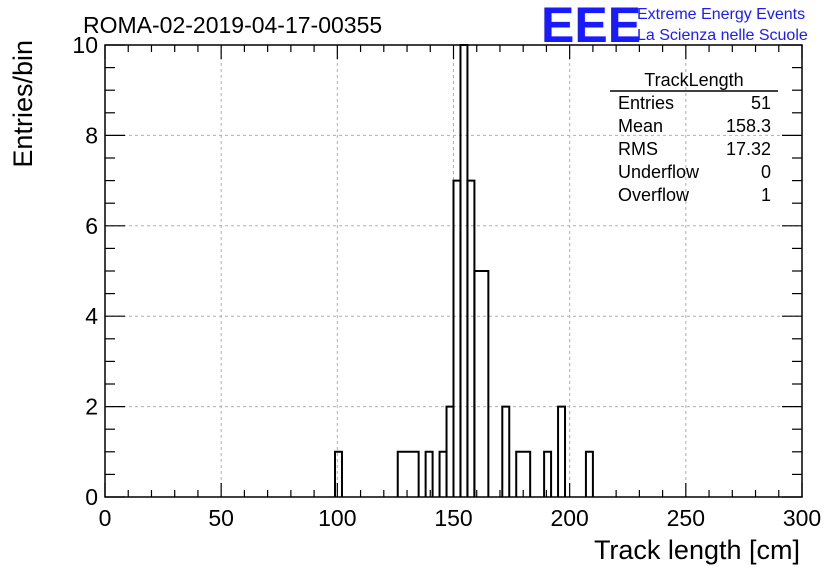 This screenshot has height=572, width=836. What do you see at coordinates (91, 316) in the screenshot?
I see `y-tick-label: 4` at bounding box center [91, 316].